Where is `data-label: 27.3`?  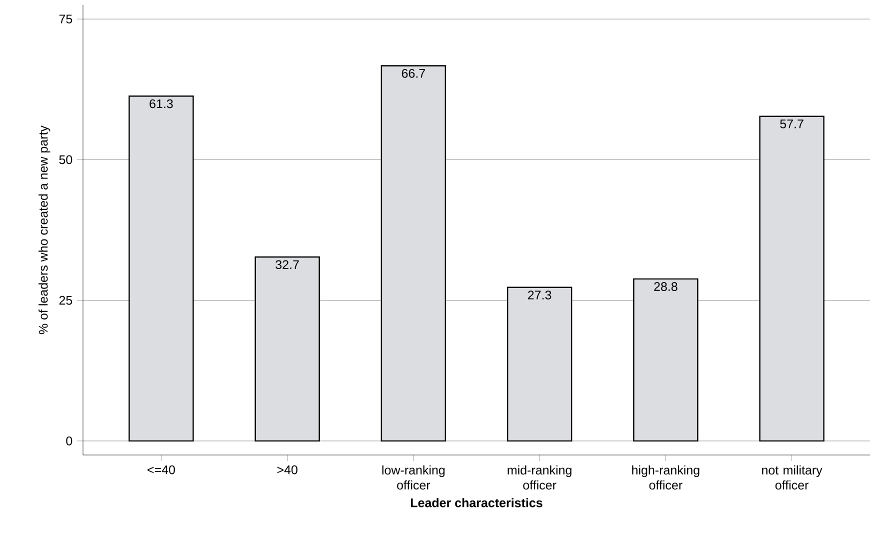 data-label: 27.3 is located at coordinates (540, 295).